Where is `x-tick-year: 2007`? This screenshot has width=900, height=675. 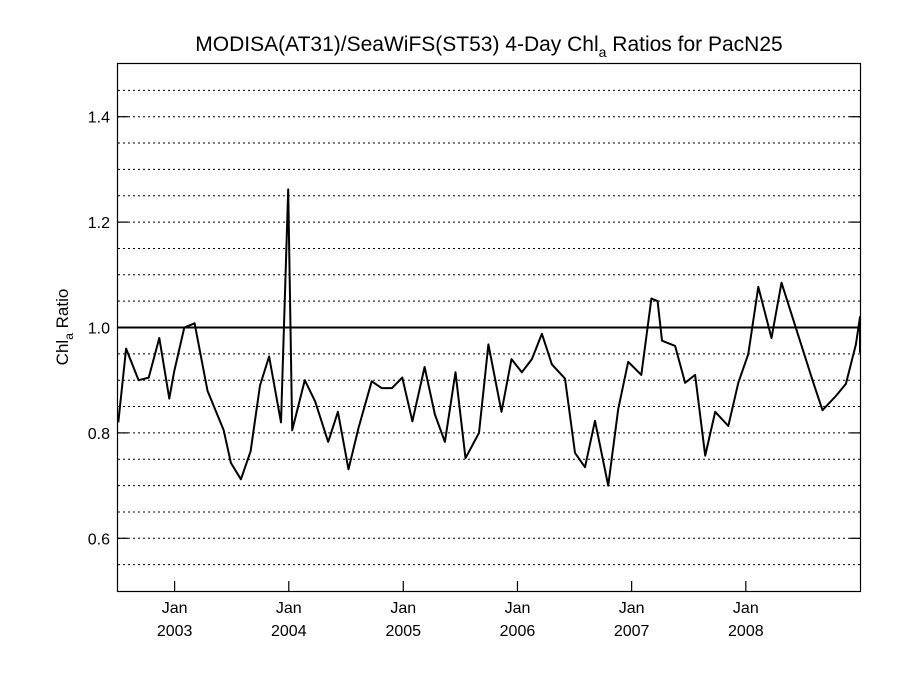
x-tick-year: 2007 is located at coordinates (632, 631).